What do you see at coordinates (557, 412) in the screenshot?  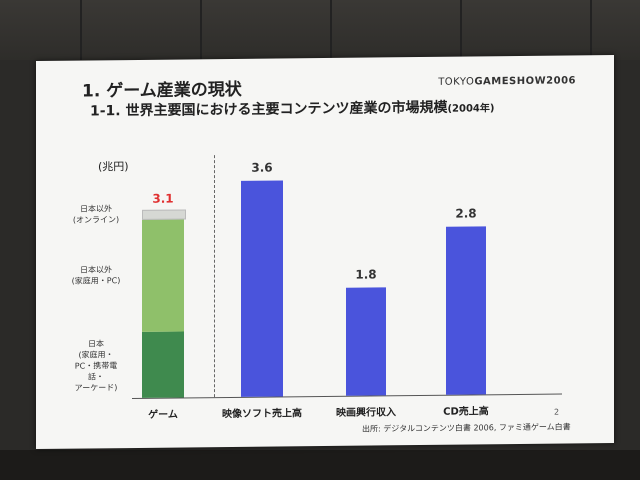 I see `page-number: 2` at bounding box center [557, 412].